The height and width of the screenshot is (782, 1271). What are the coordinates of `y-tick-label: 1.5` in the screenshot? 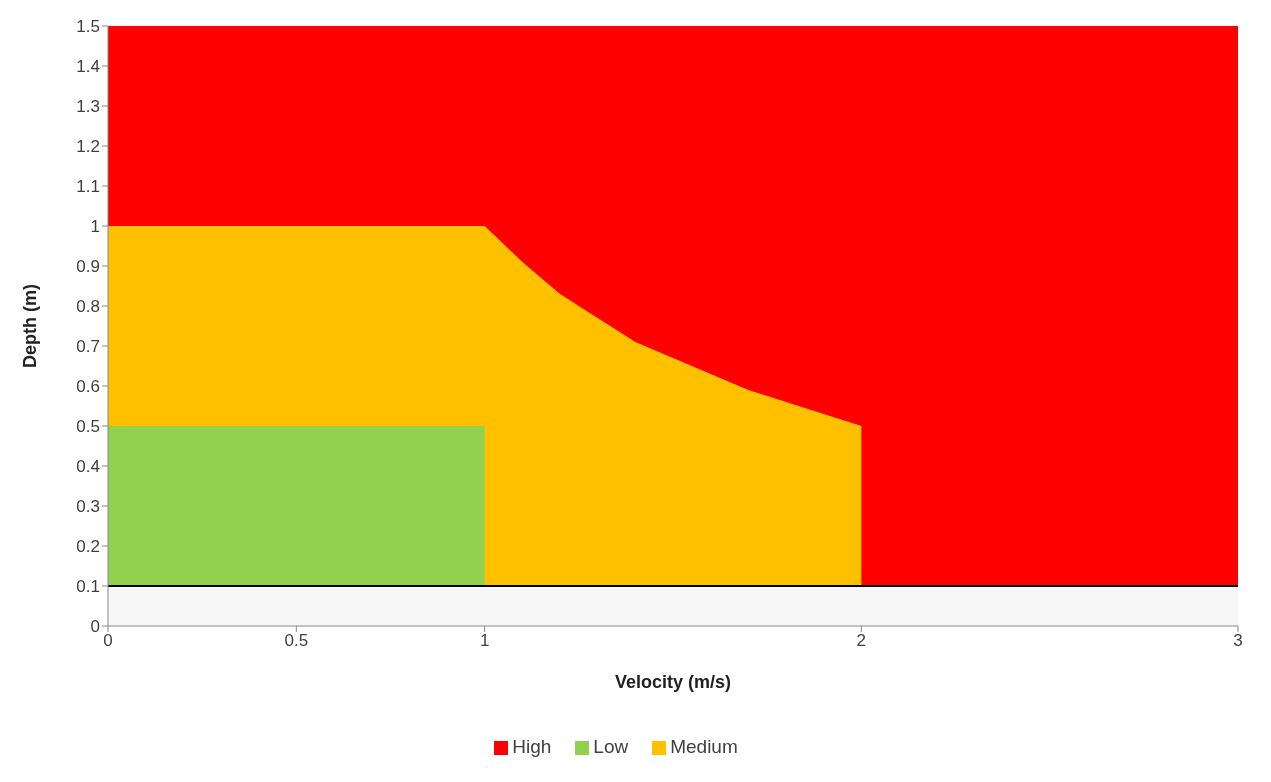 It's located at (88, 27).